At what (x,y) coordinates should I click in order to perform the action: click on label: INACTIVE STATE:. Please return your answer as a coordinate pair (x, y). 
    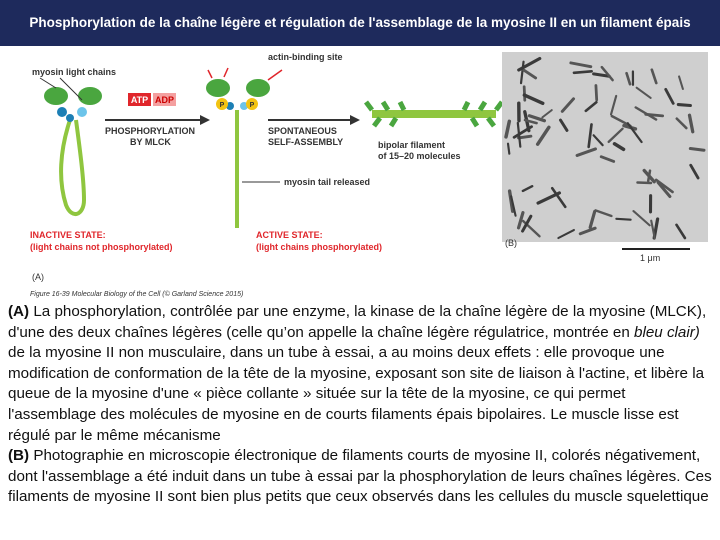
    Looking at the image, I should click on (68, 235).